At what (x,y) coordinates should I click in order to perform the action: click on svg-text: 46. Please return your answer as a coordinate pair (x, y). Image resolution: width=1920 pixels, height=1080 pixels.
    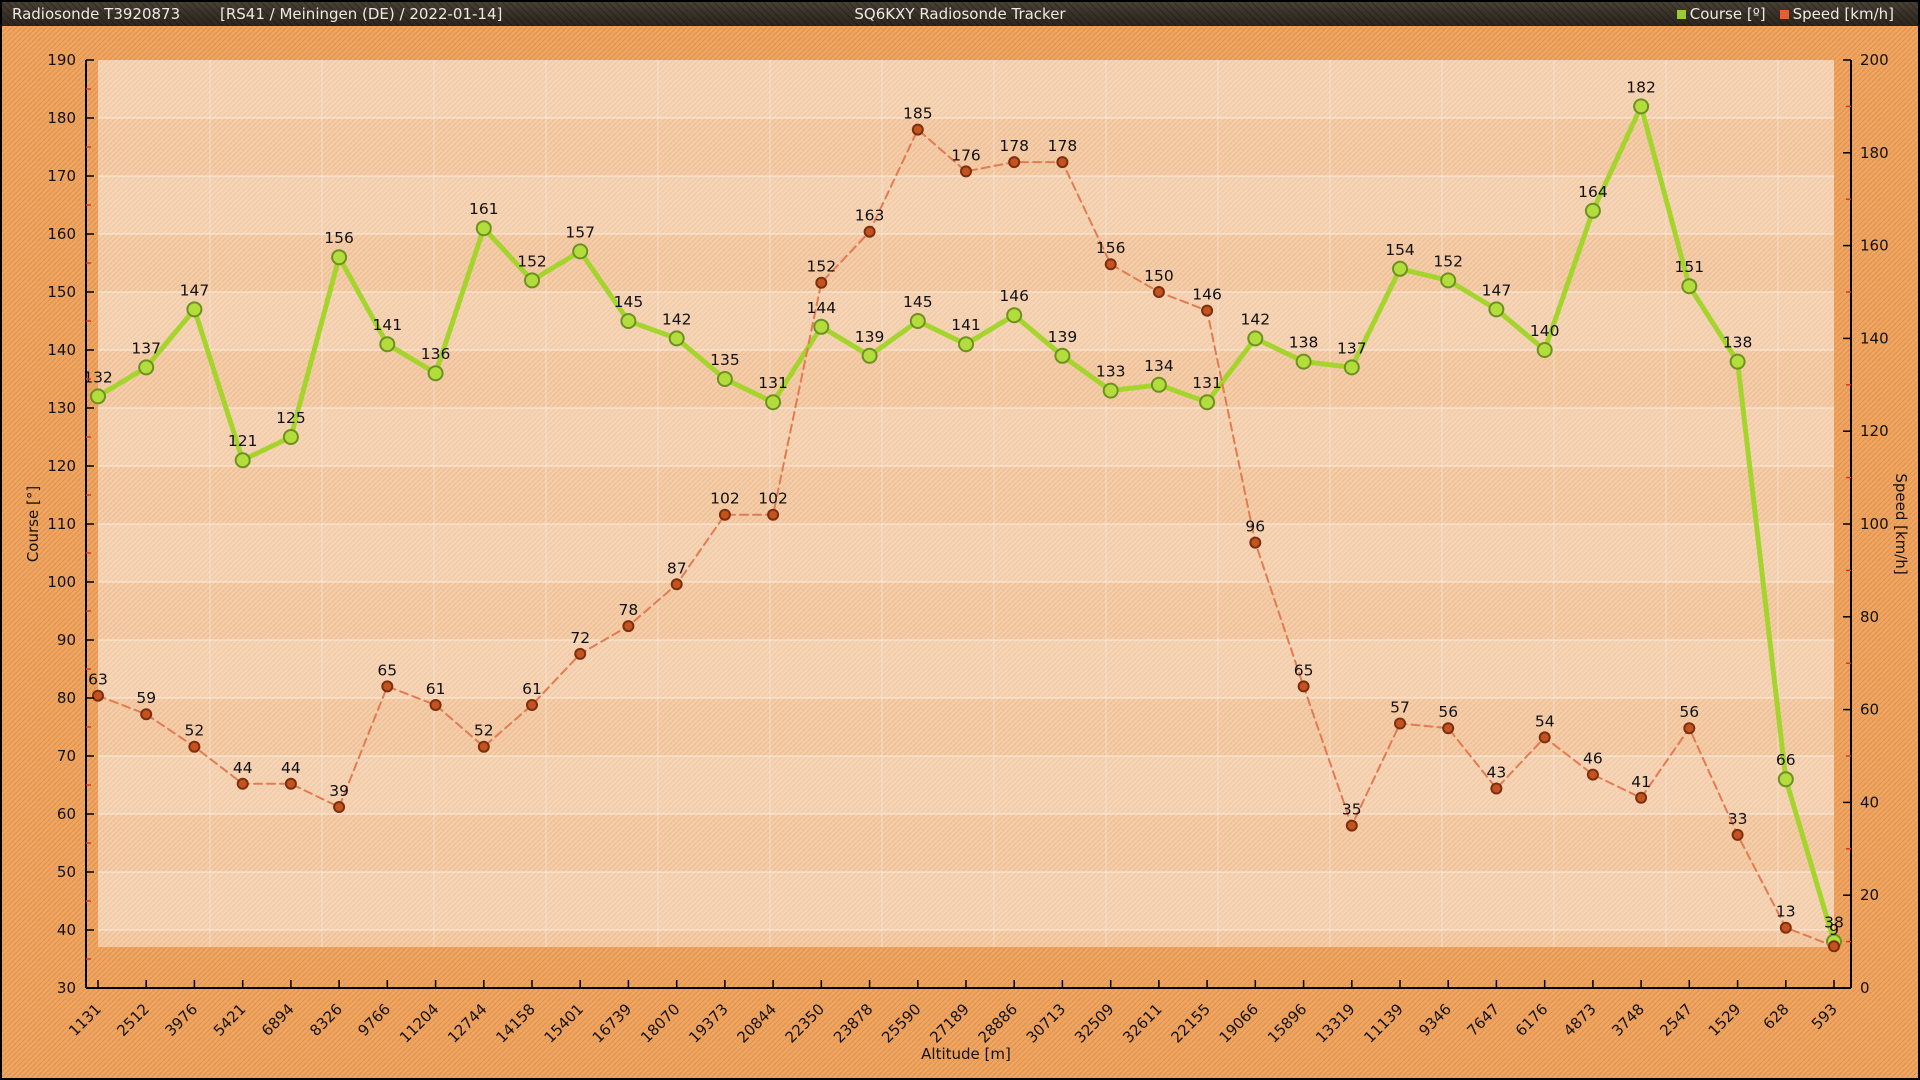
    Looking at the image, I should click on (1593, 759).